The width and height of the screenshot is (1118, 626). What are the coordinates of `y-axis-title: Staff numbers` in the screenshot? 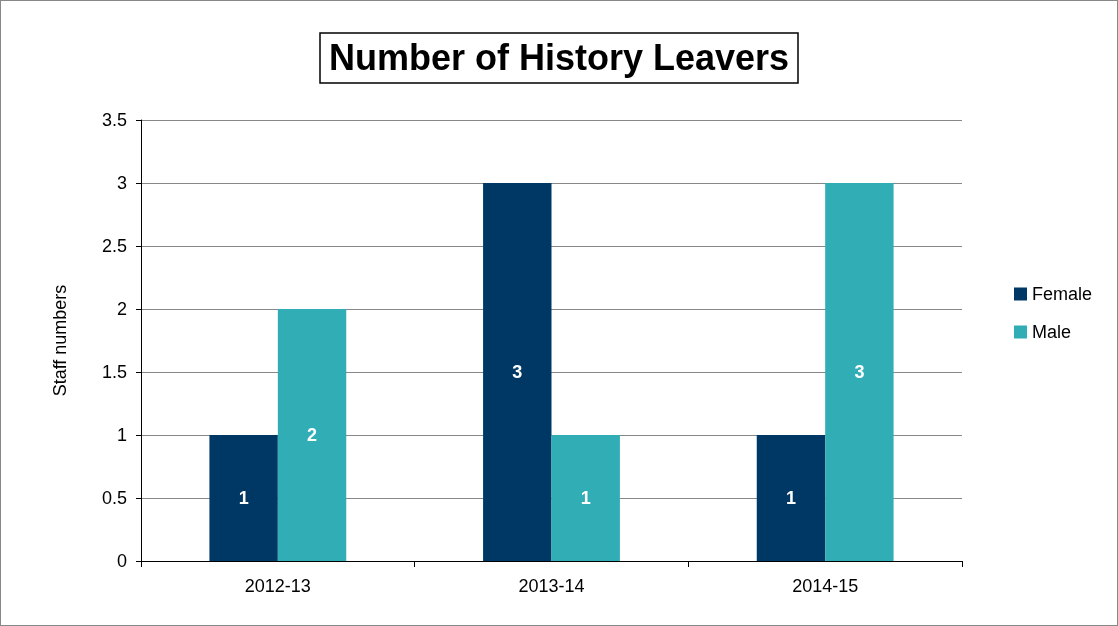 It's located at (60, 340).